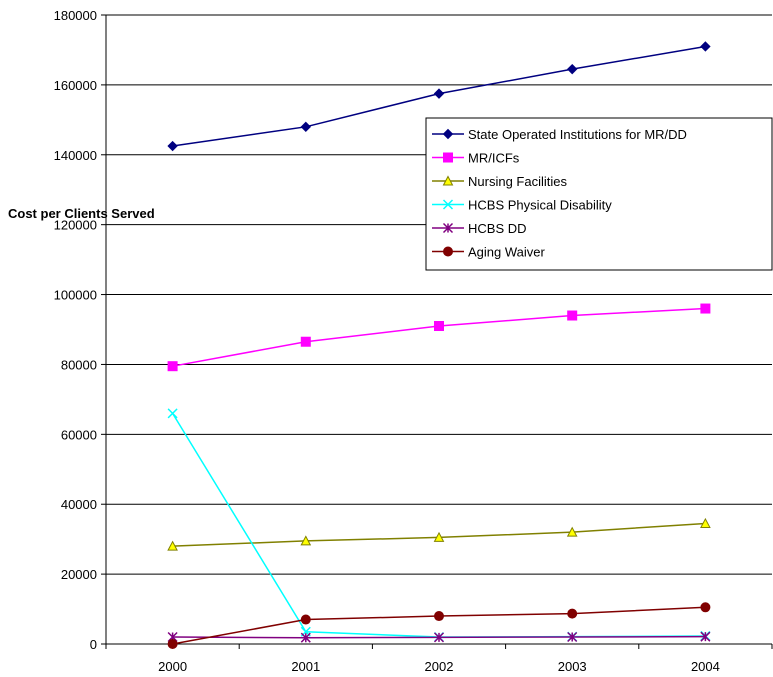 The width and height of the screenshot is (773, 677). What do you see at coordinates (494, 158) in the screenshot?
I see `legend-label: MR/ICFs` at bounding box center [494, 158].